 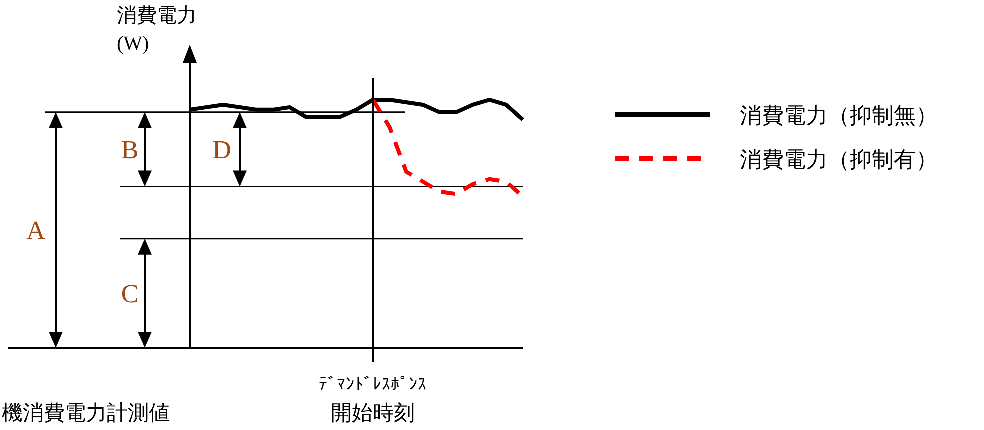 What do you see at coordinates (373, 413) in the screenshot?
I see `text: 開始時刻` at bounding box center [373, 413].